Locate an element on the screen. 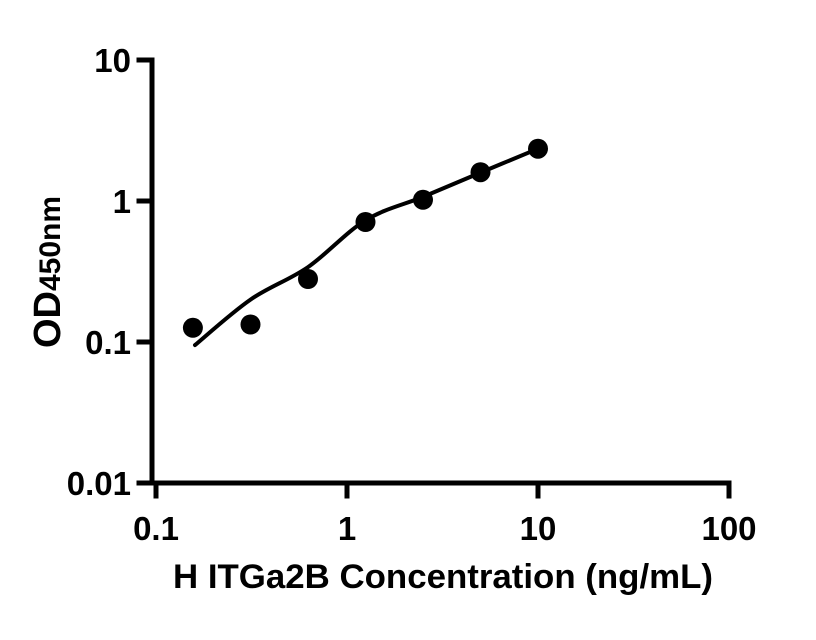 The image size is (816, 640). x-tick-label: 1 is located at coordinates (347, 528).